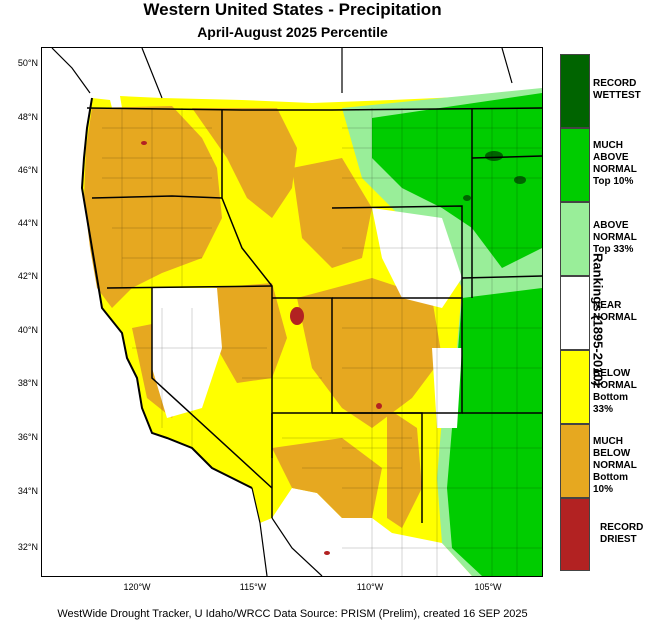 Image resolution: width=671 pixels, height=623 pixels. Describe the element at coordinates (137, 587) in the screenshot. I see `lon-label: 120°W` at that location.